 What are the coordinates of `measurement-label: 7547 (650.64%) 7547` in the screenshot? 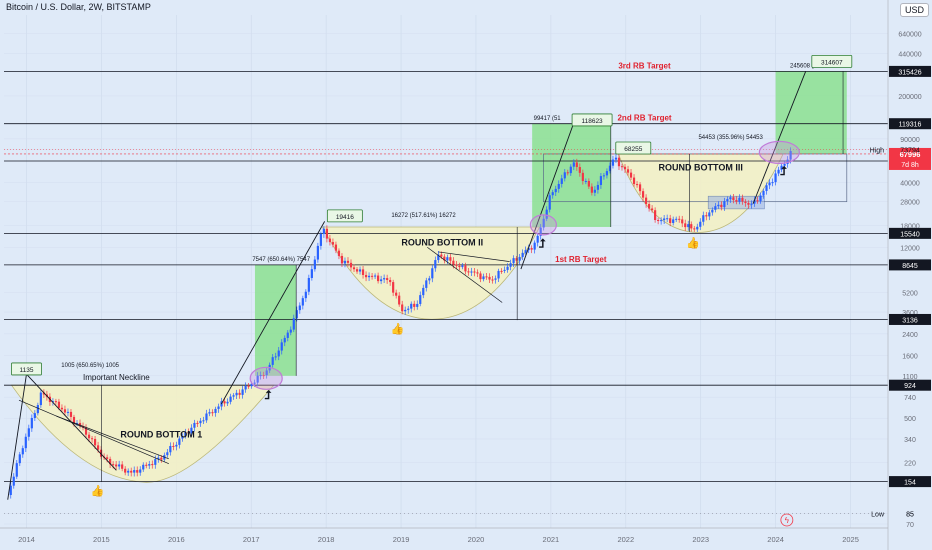 It's located at (281, 260).